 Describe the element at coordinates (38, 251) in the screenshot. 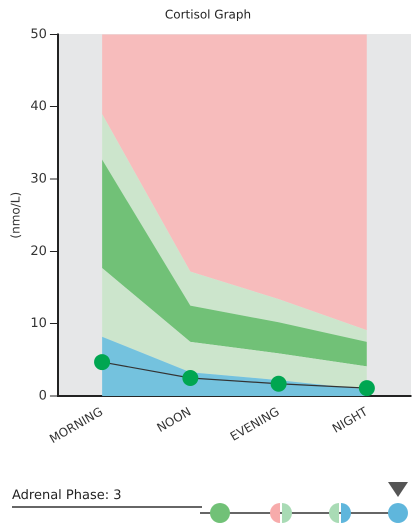

I see `y-tick-label: 20` at that location.